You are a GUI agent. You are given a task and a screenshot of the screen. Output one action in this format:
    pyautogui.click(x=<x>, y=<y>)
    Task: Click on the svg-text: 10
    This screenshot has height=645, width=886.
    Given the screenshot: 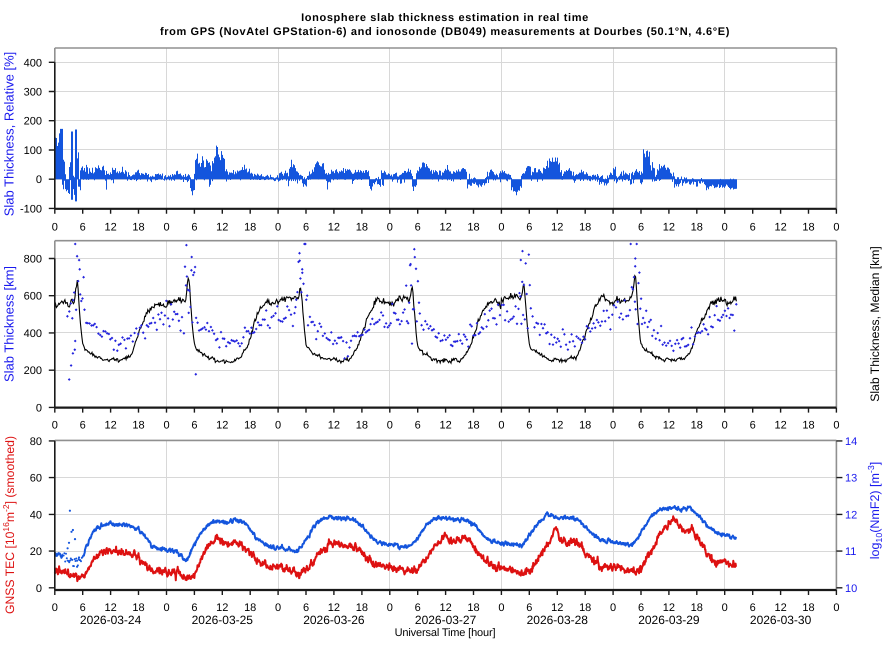 What is the action you would take?
    pyautogui.click(x=851, y=589)
    